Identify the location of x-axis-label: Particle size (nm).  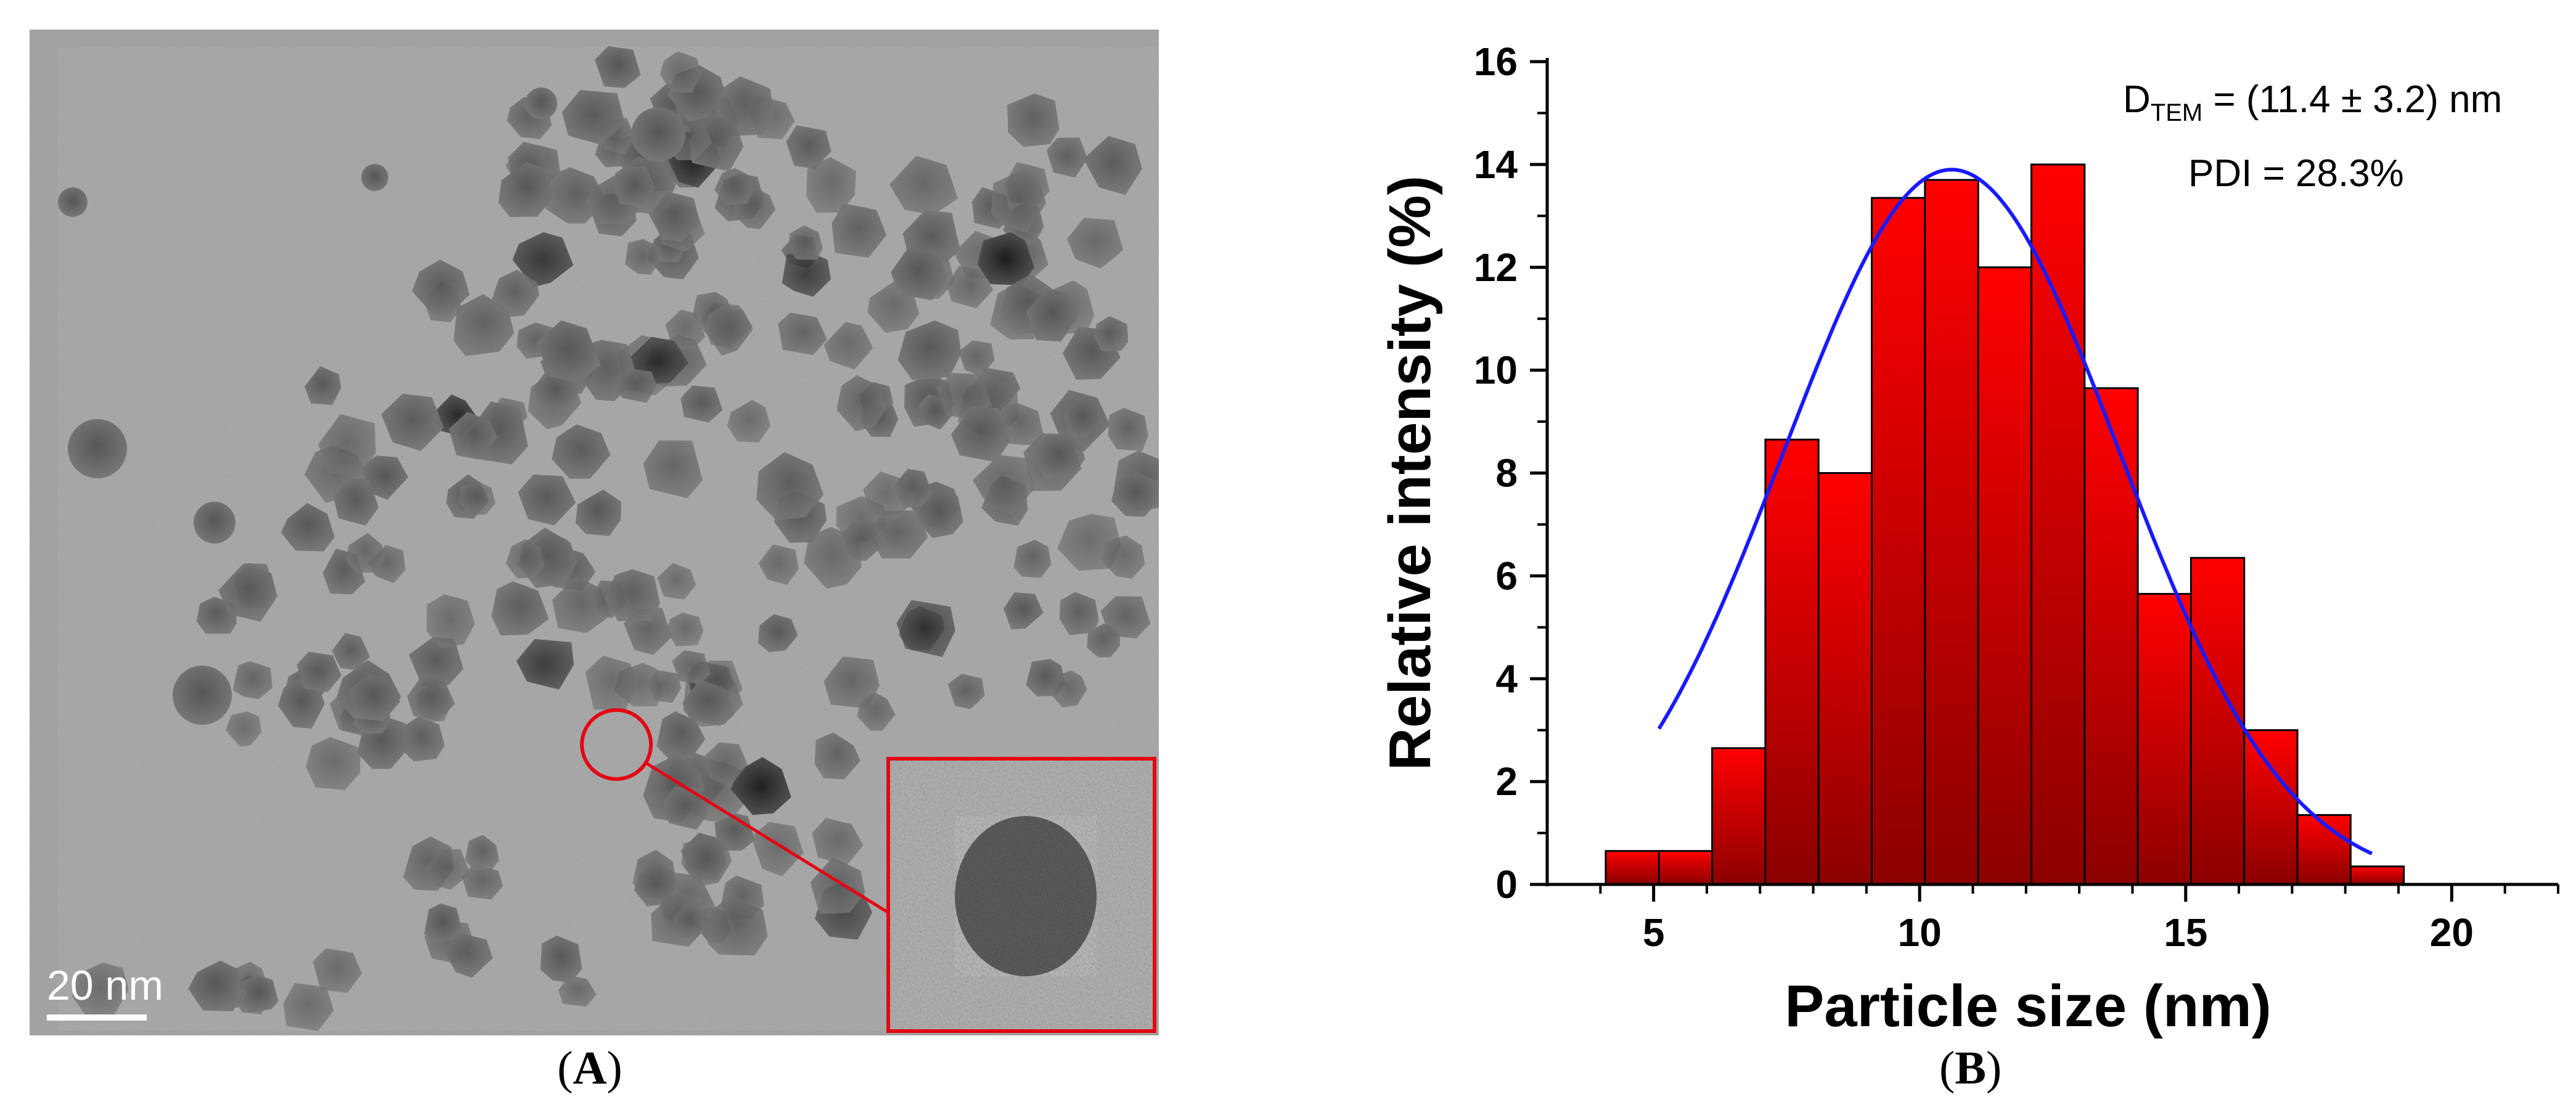
(2028, 1006).